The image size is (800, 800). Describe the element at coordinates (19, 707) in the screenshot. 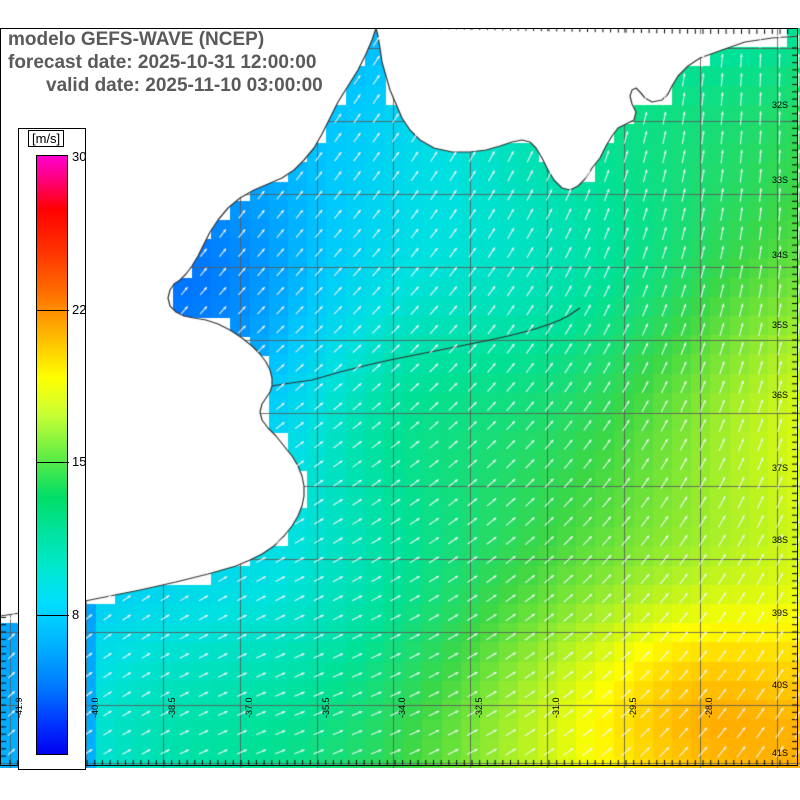

I see `x-axis-tick-label: -41.9` at that location.